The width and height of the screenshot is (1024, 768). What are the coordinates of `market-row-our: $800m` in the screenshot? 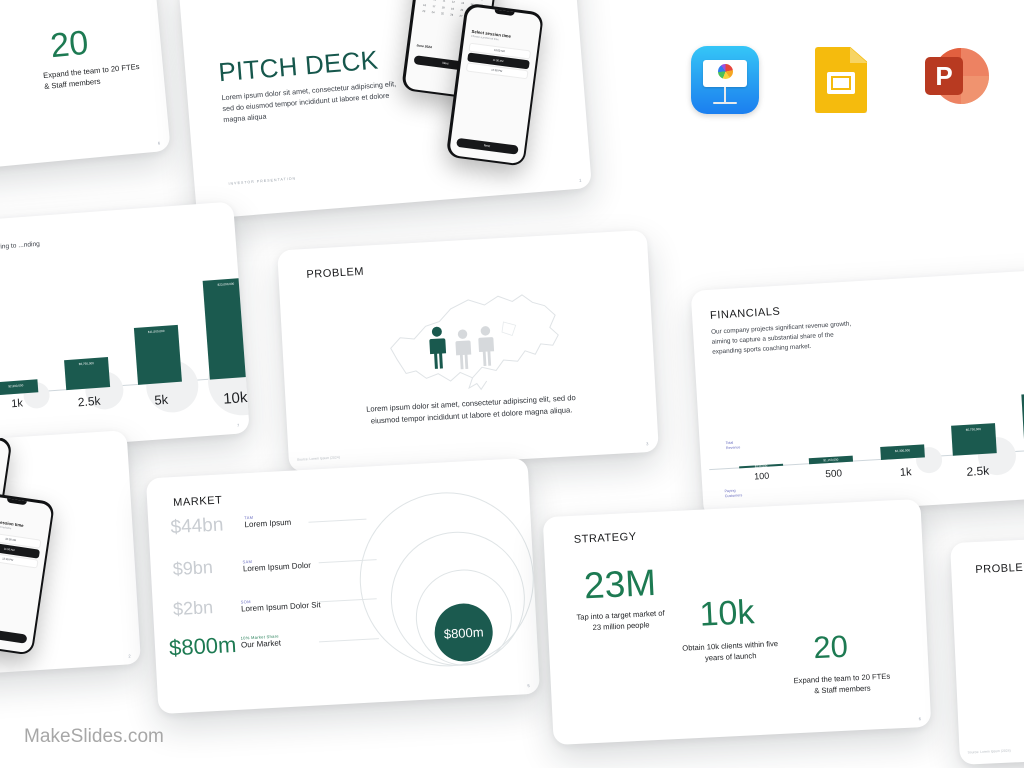 It's located at (202, 647).